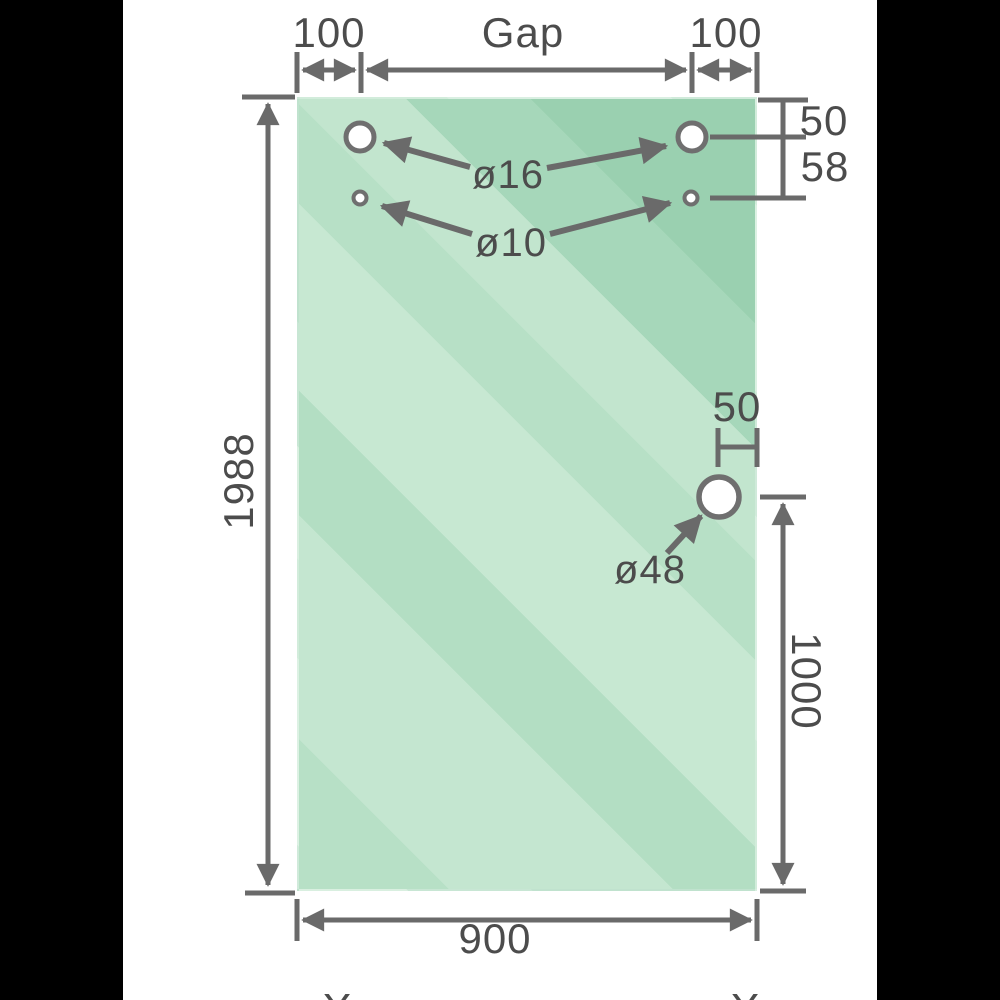 Image resolution: width=1000 pixels, height=1000 pixels. I want to click on dim-label-hole-spacing: 58, so click(825, 166).